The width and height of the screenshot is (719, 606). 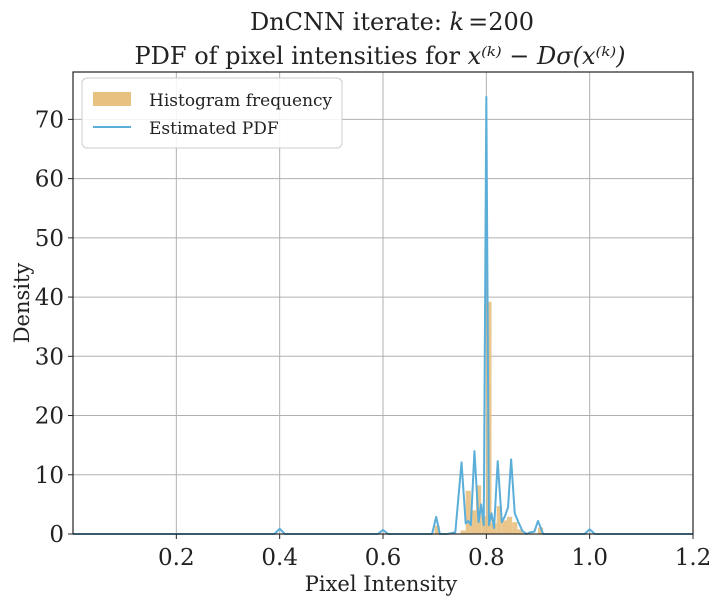 What do you see at coordinates (49, 239) in the screenshot?
I see `y-tick-label: 50` at bounding box center [49, 239].